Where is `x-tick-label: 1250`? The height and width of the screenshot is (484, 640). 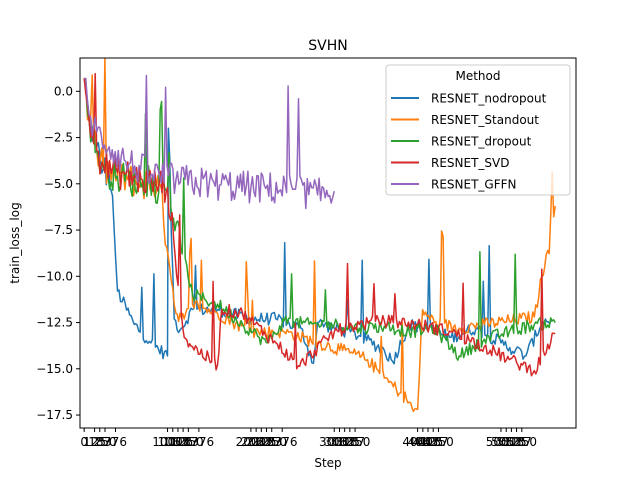
x-tick-label: 1250 is located at coordinates (188, 442).